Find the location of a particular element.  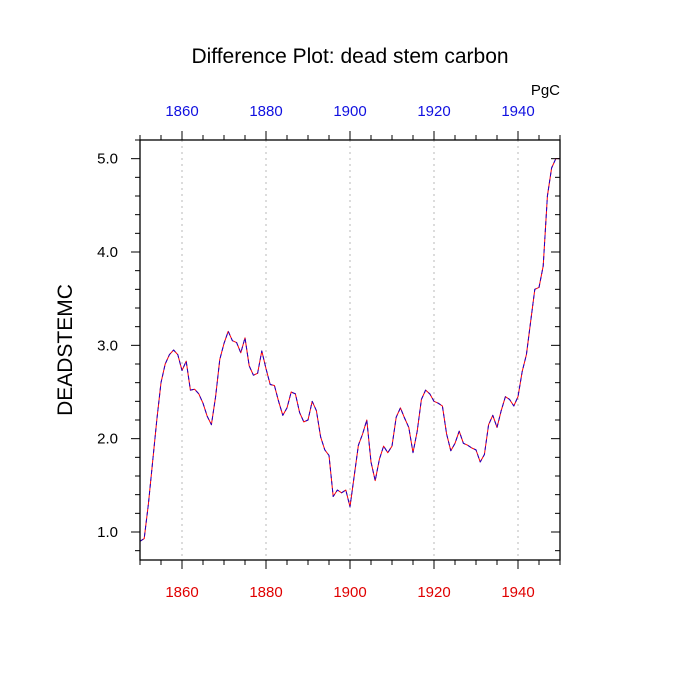

x-tick-label-top: 1920 is located at coordinates (433, 111).